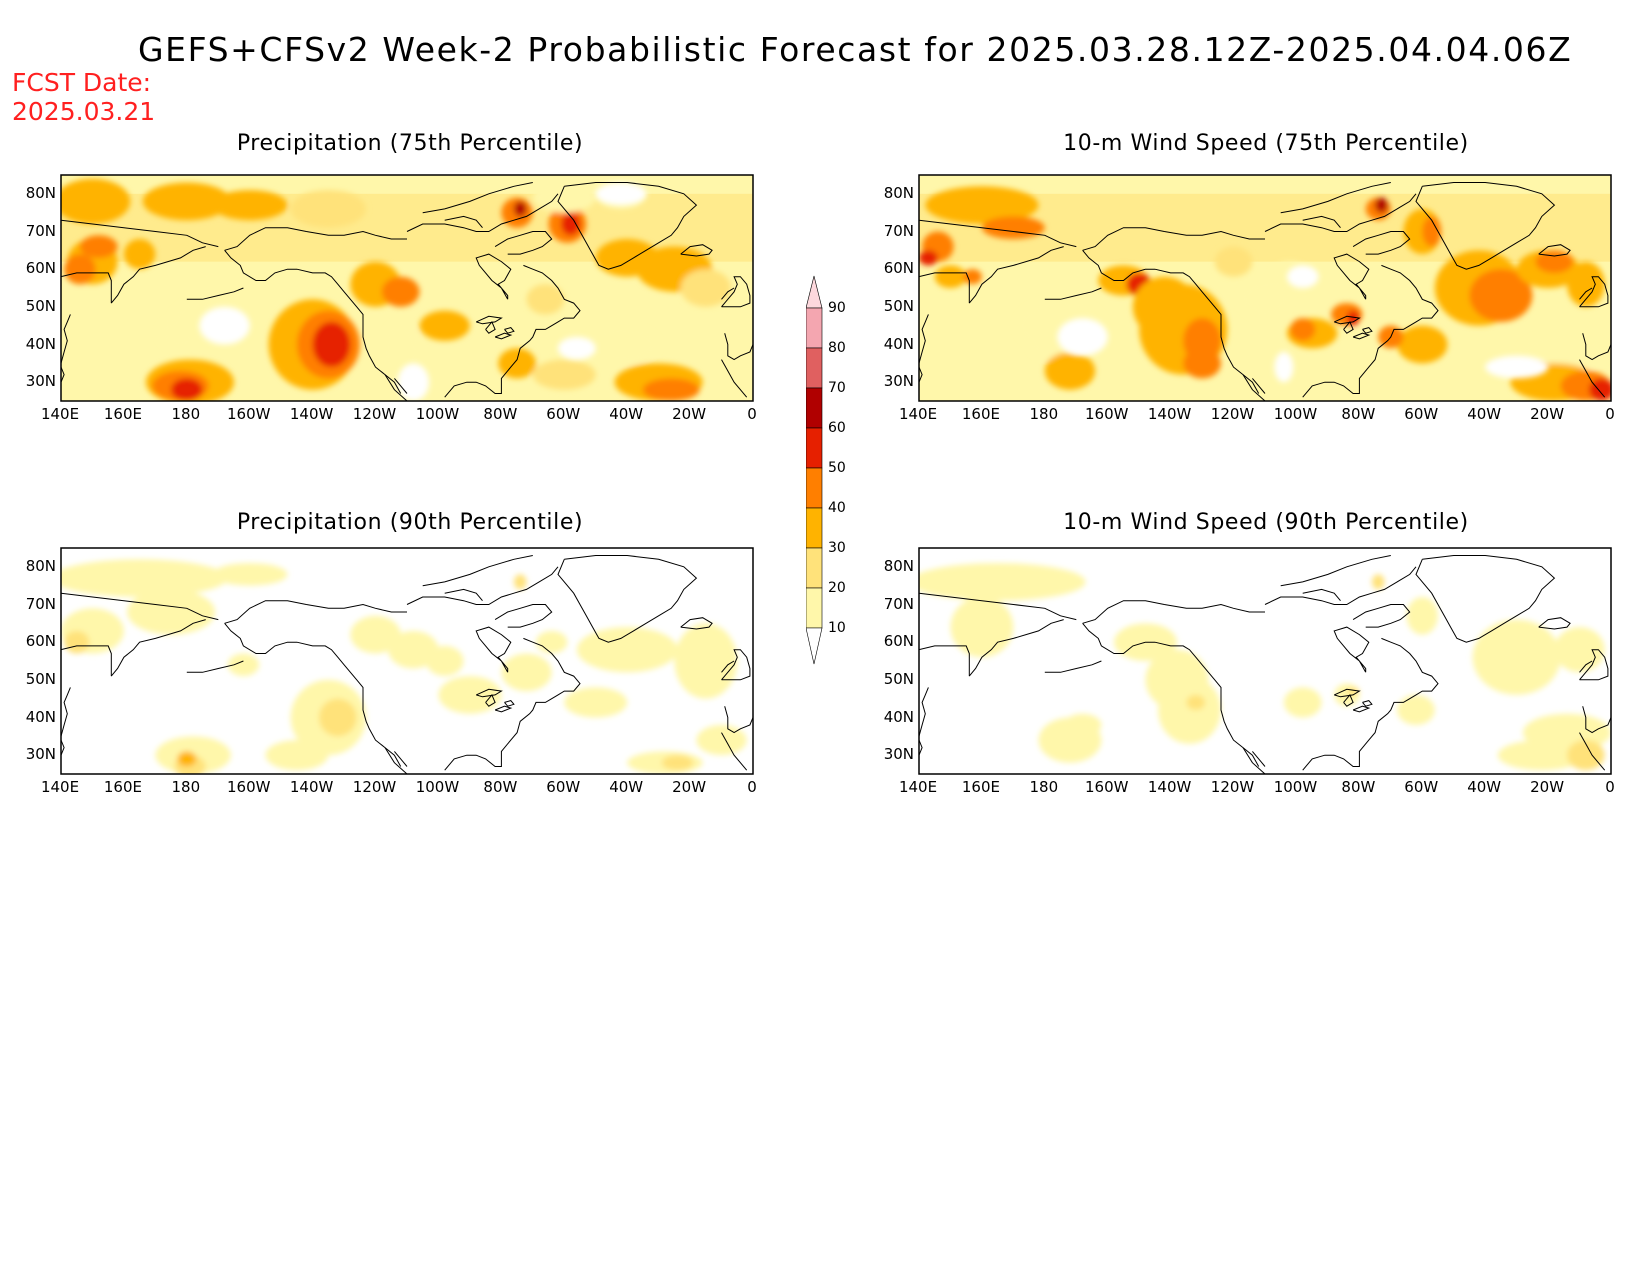  I want to click on panel-title-wind-75: 10-m Wind Speed (75th Percentile), so click(1266, 143).